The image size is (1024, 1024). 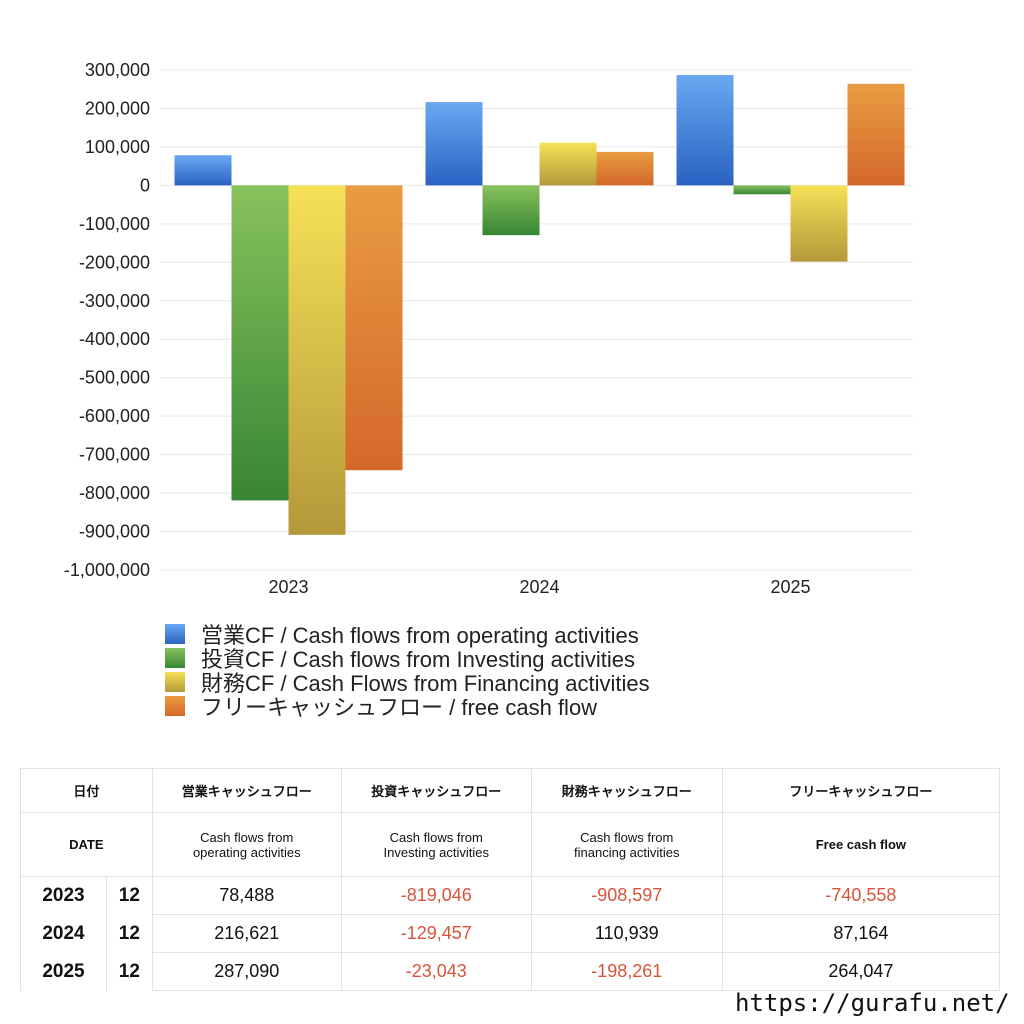 What do you see at coordinates (117, 108) in the screenshot?
I see `y-tick-label: 200,000` at bounding box center [117, 108].